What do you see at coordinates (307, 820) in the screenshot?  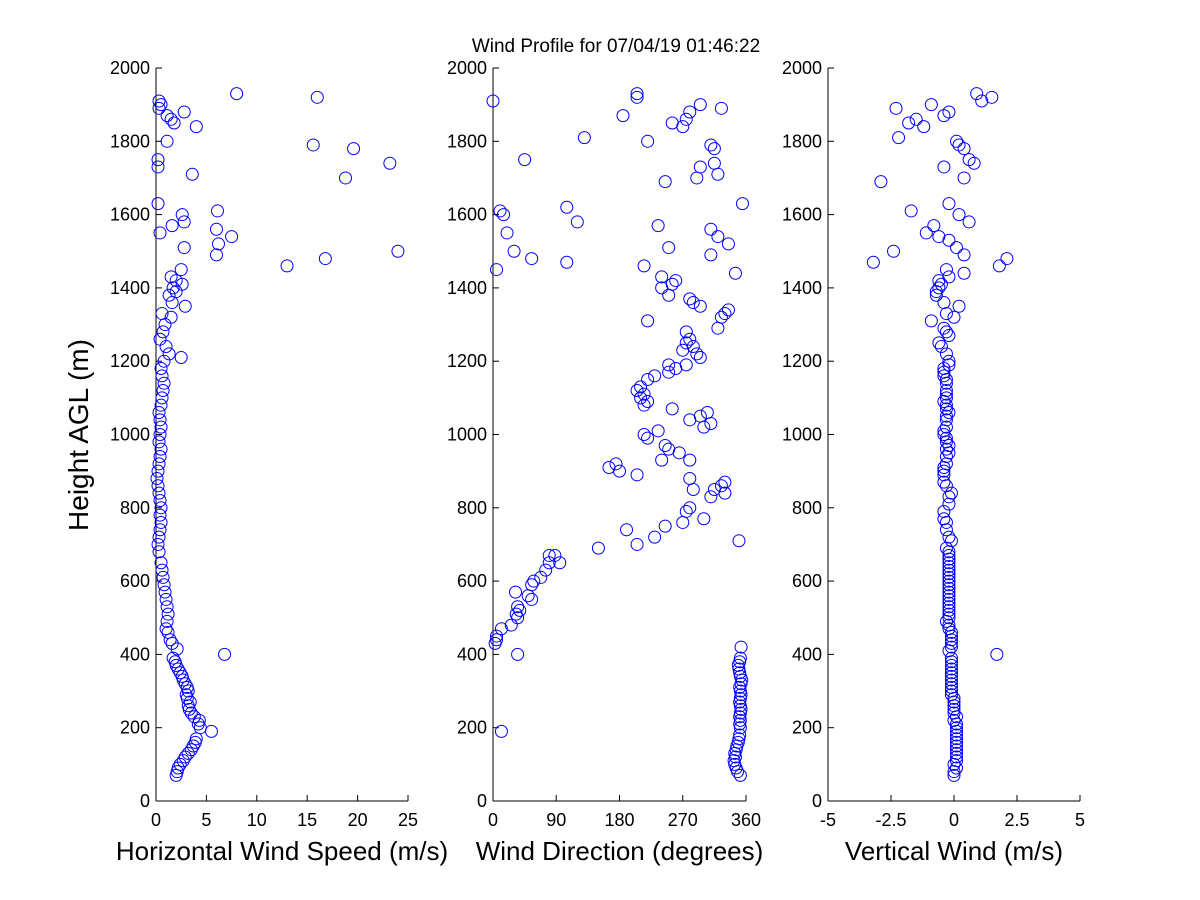 I see `x-tick-label: 15` at bounding box center [307, 820].